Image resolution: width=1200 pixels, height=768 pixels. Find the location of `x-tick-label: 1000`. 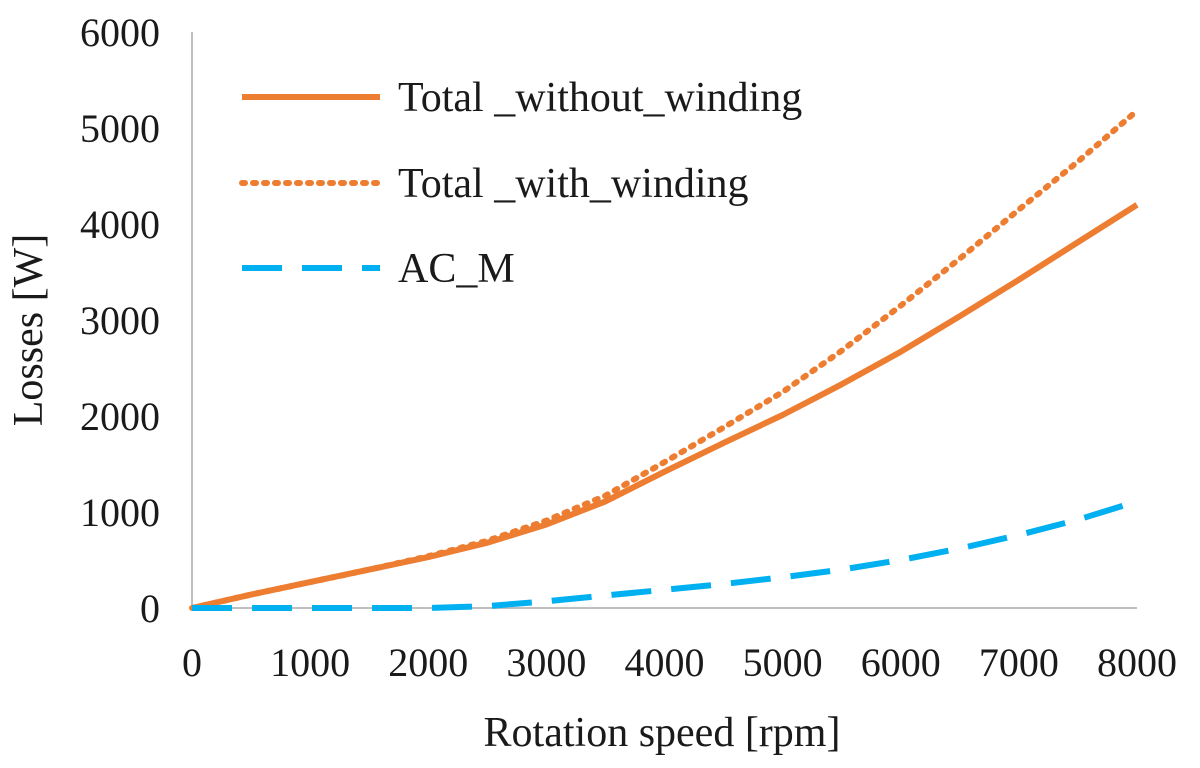

x-tick-label: 1000 is located at coordinates (310, 662).